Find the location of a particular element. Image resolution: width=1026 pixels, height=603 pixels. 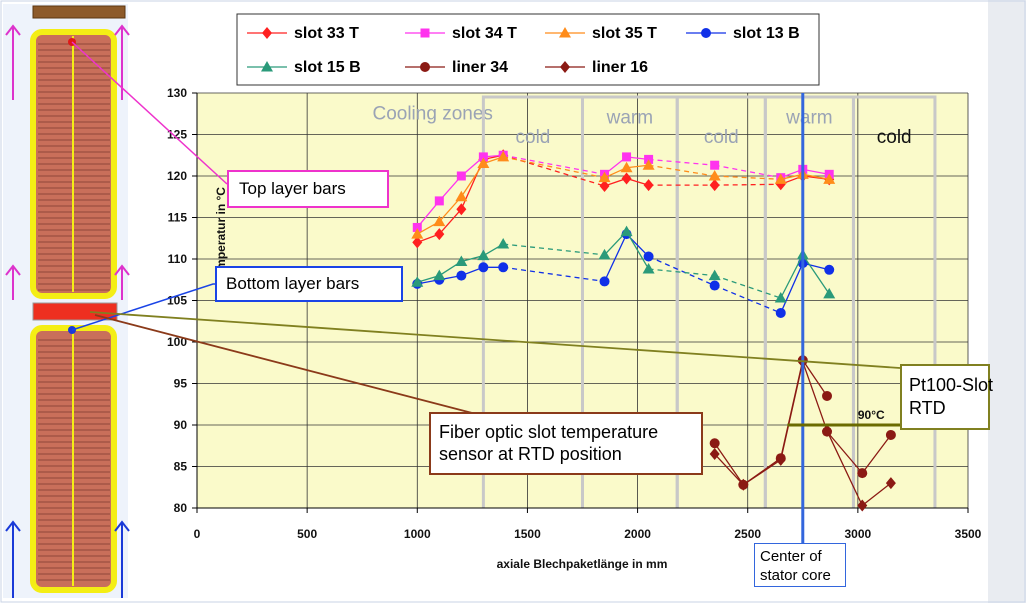

legend-label: slot 35 T is located at coordinates (624, 33).